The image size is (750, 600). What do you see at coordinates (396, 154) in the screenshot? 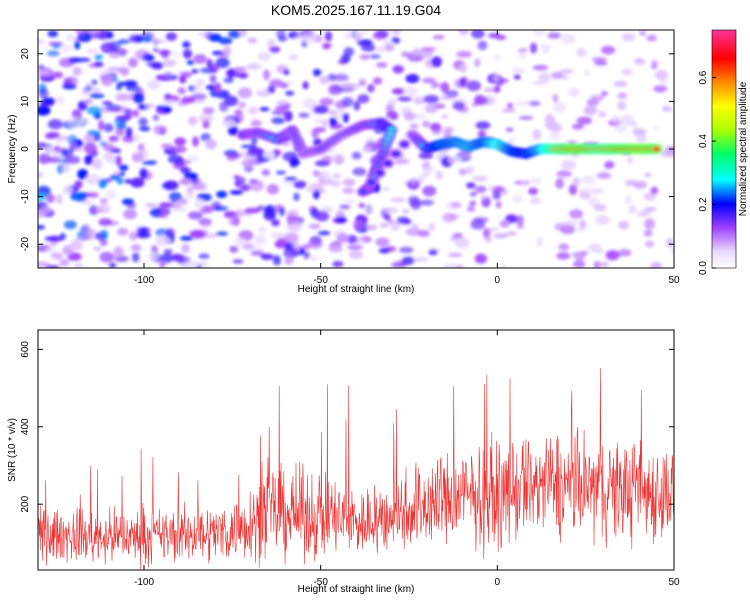
I see `heatmap-ridge-core` at bounding box center [396, 154].